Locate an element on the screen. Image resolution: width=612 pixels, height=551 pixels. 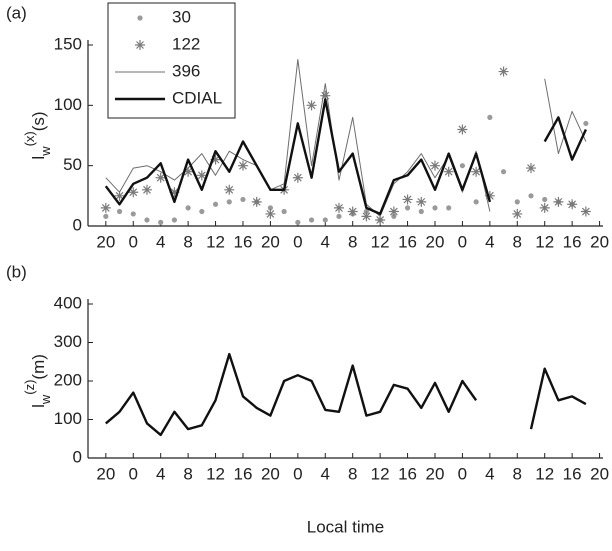
y-tick-label: 300 is located at coordinates (68, 341).